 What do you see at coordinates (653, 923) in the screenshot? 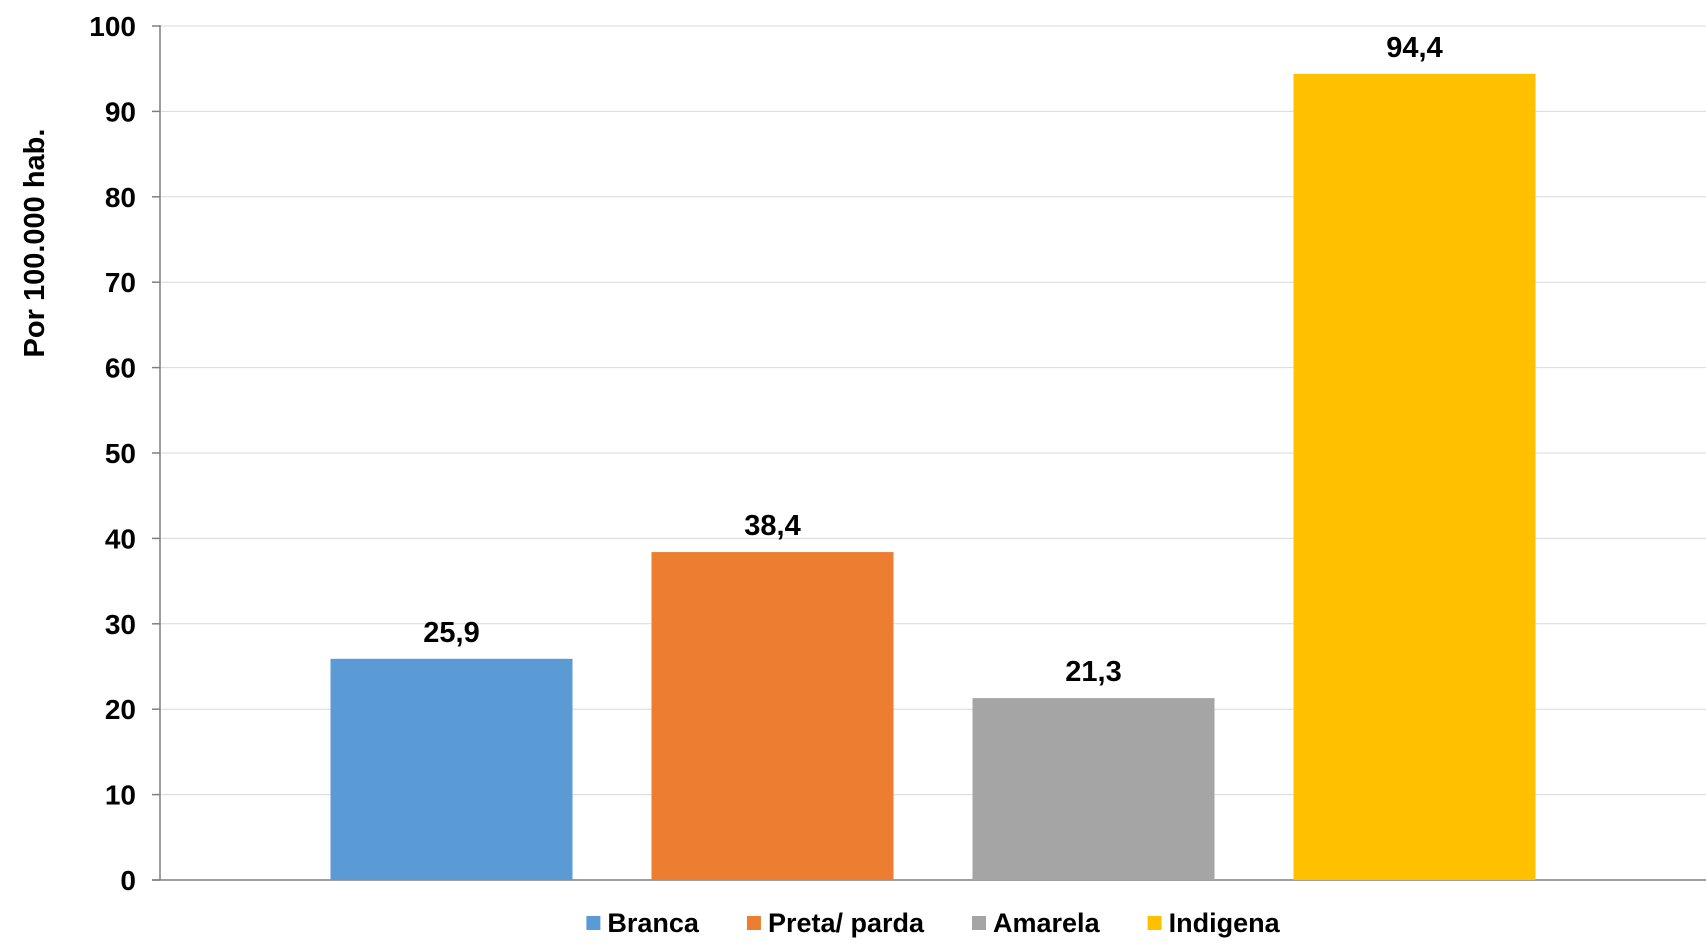
I see `legend-label: Branca` at bounding box center [653, 923].